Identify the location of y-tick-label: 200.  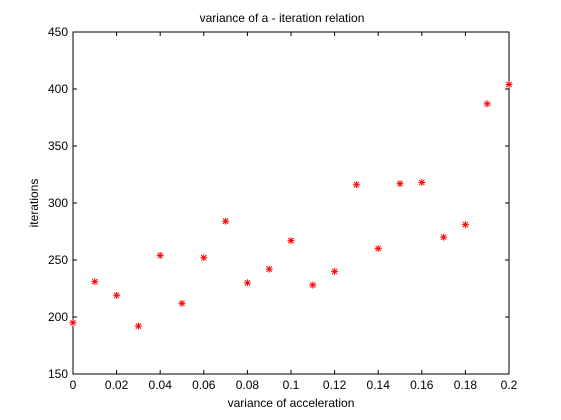
(58, 317).